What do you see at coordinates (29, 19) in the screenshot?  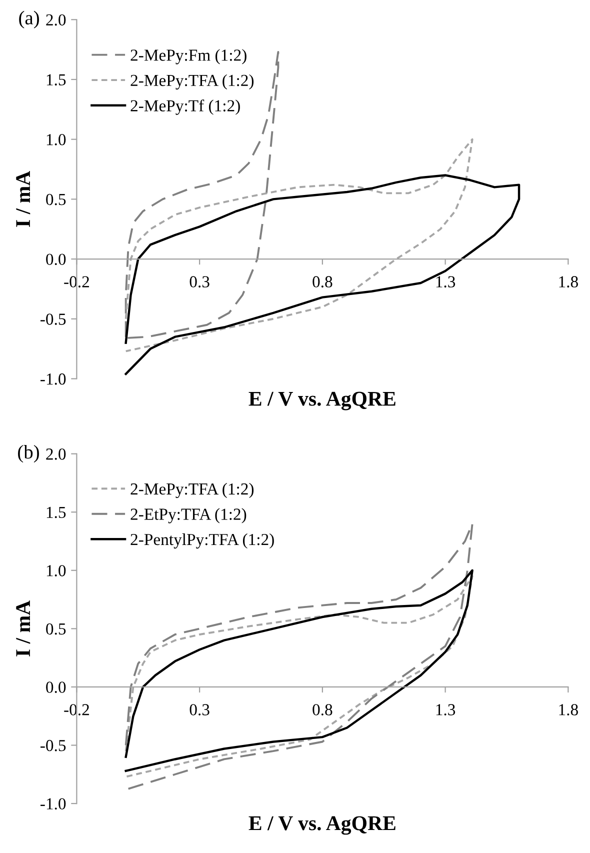 I see `chart-title: (a)` at bounding box center [29, 19].